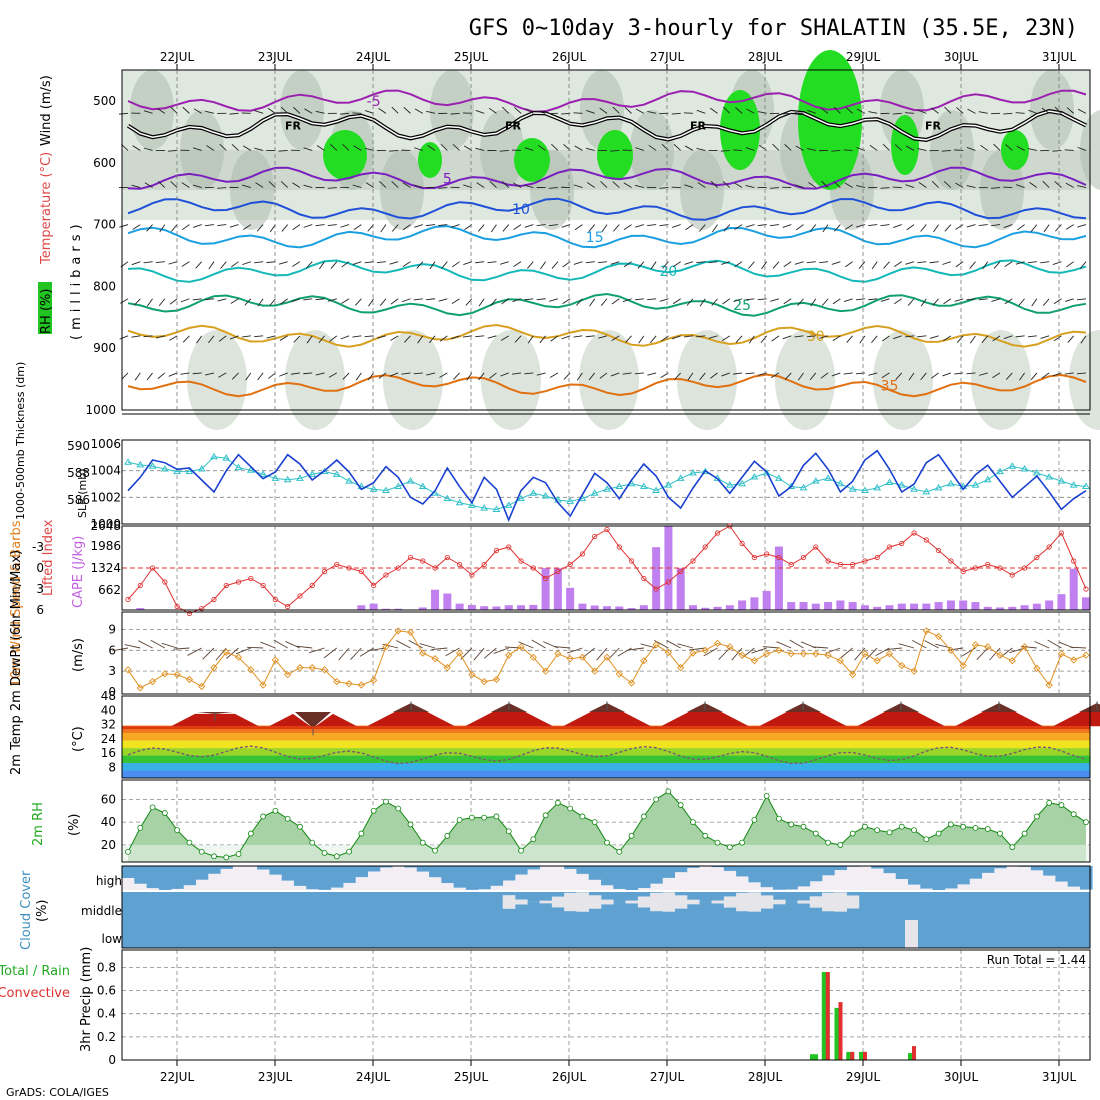 The width and height of the screenshot is (1100, 1100). What do you see at coordinates (293, 126) in the screenshot?
I see `freezing-label: FR` at bounding box center [293, 126].